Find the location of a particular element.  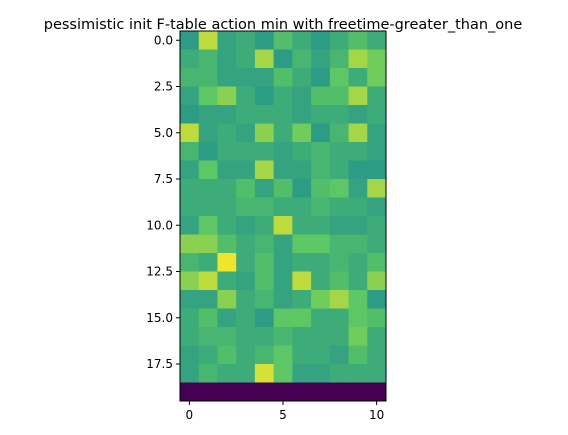

x-tick-label: 5 is located at coordinates (283, 415).